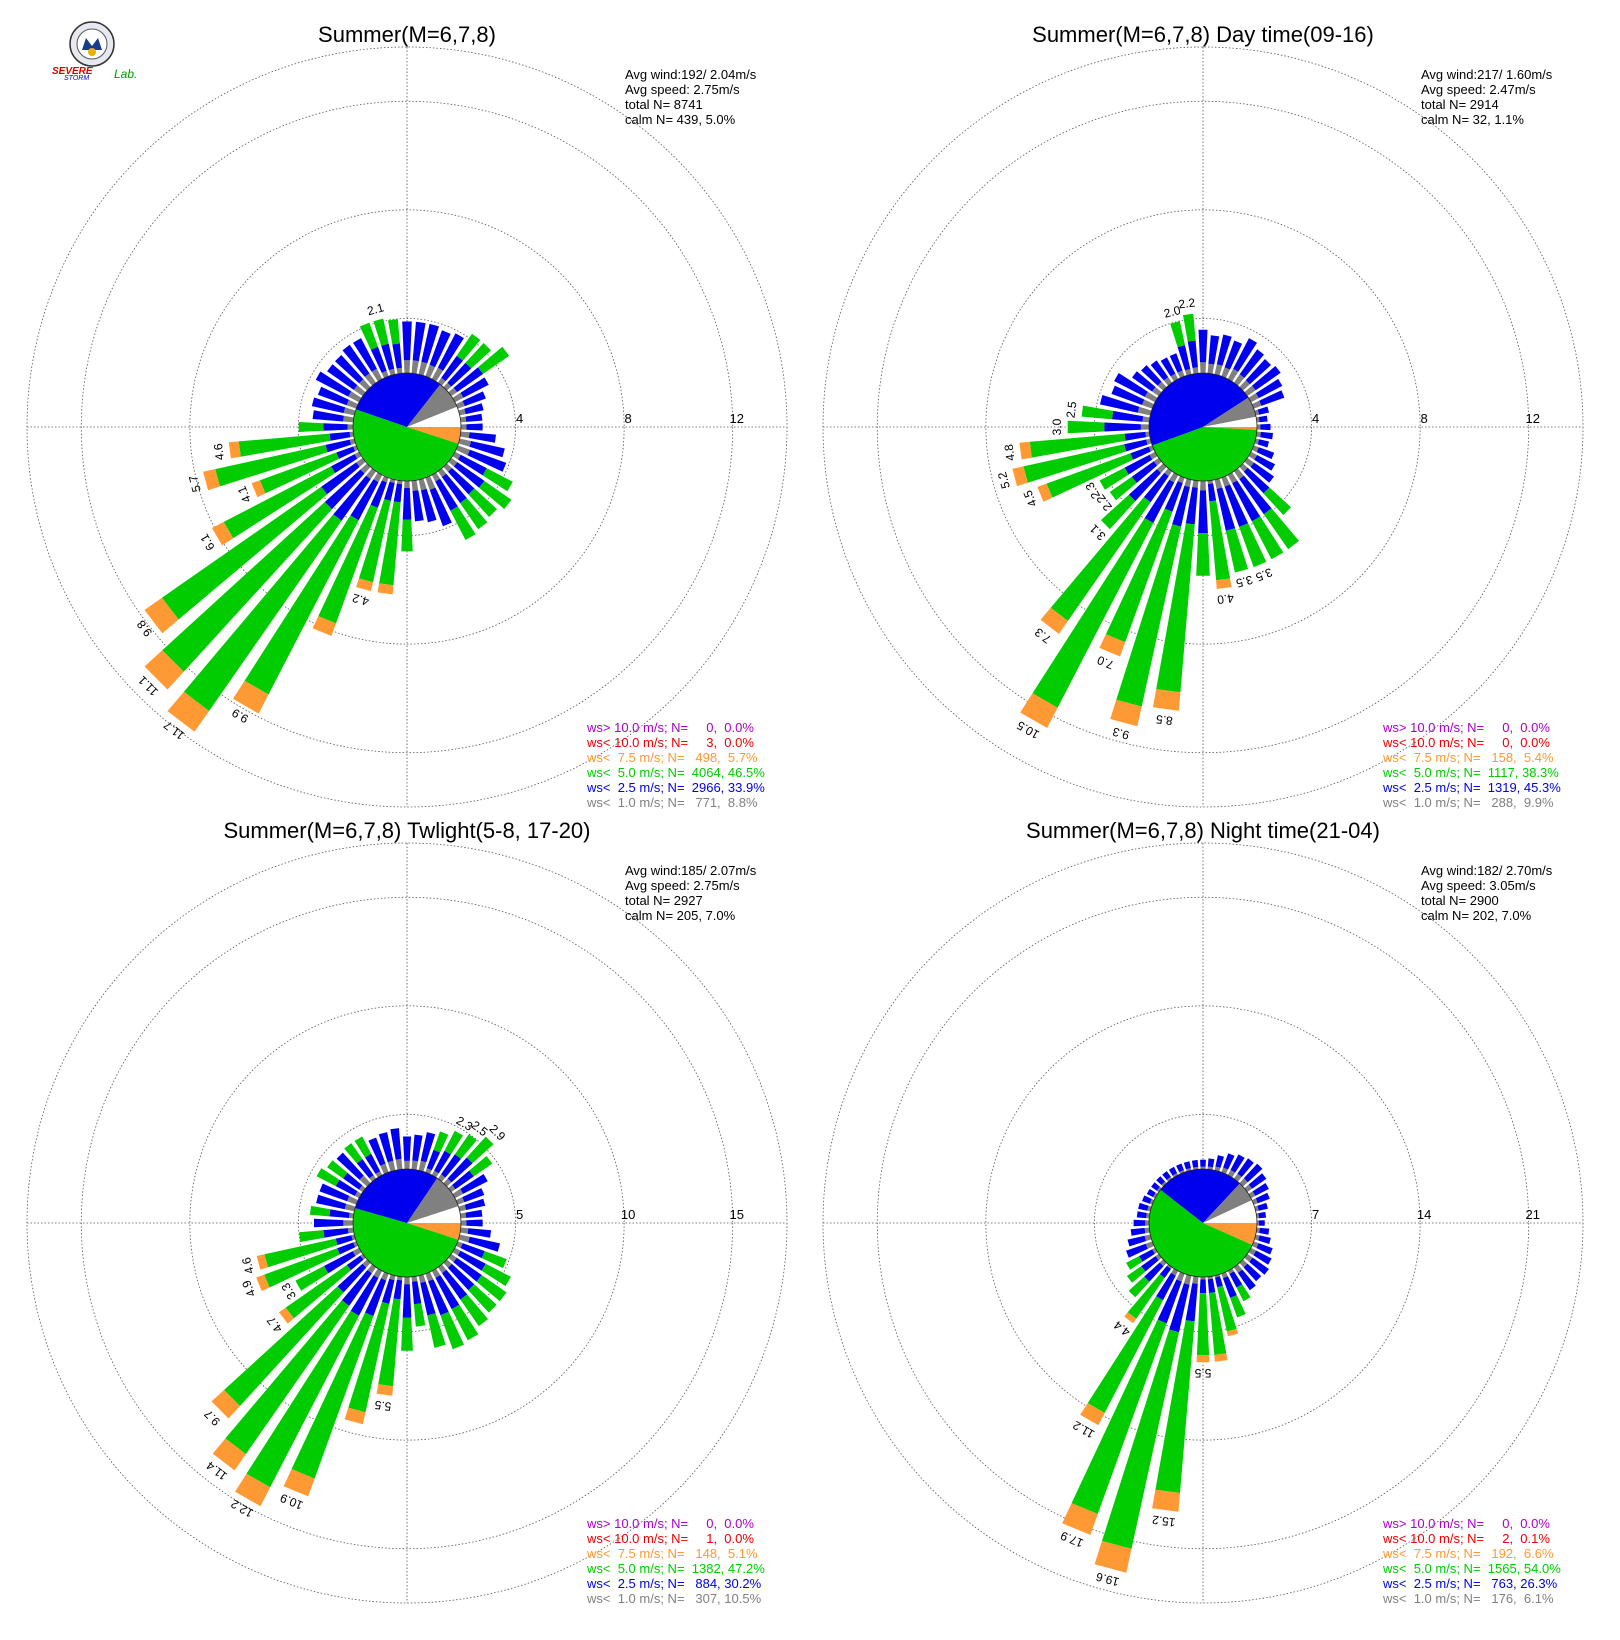 Image resolution: width=1620 pixels, height=1640 pixels. I want to click on sector-value-label: 4.0, so click(1225, 599).